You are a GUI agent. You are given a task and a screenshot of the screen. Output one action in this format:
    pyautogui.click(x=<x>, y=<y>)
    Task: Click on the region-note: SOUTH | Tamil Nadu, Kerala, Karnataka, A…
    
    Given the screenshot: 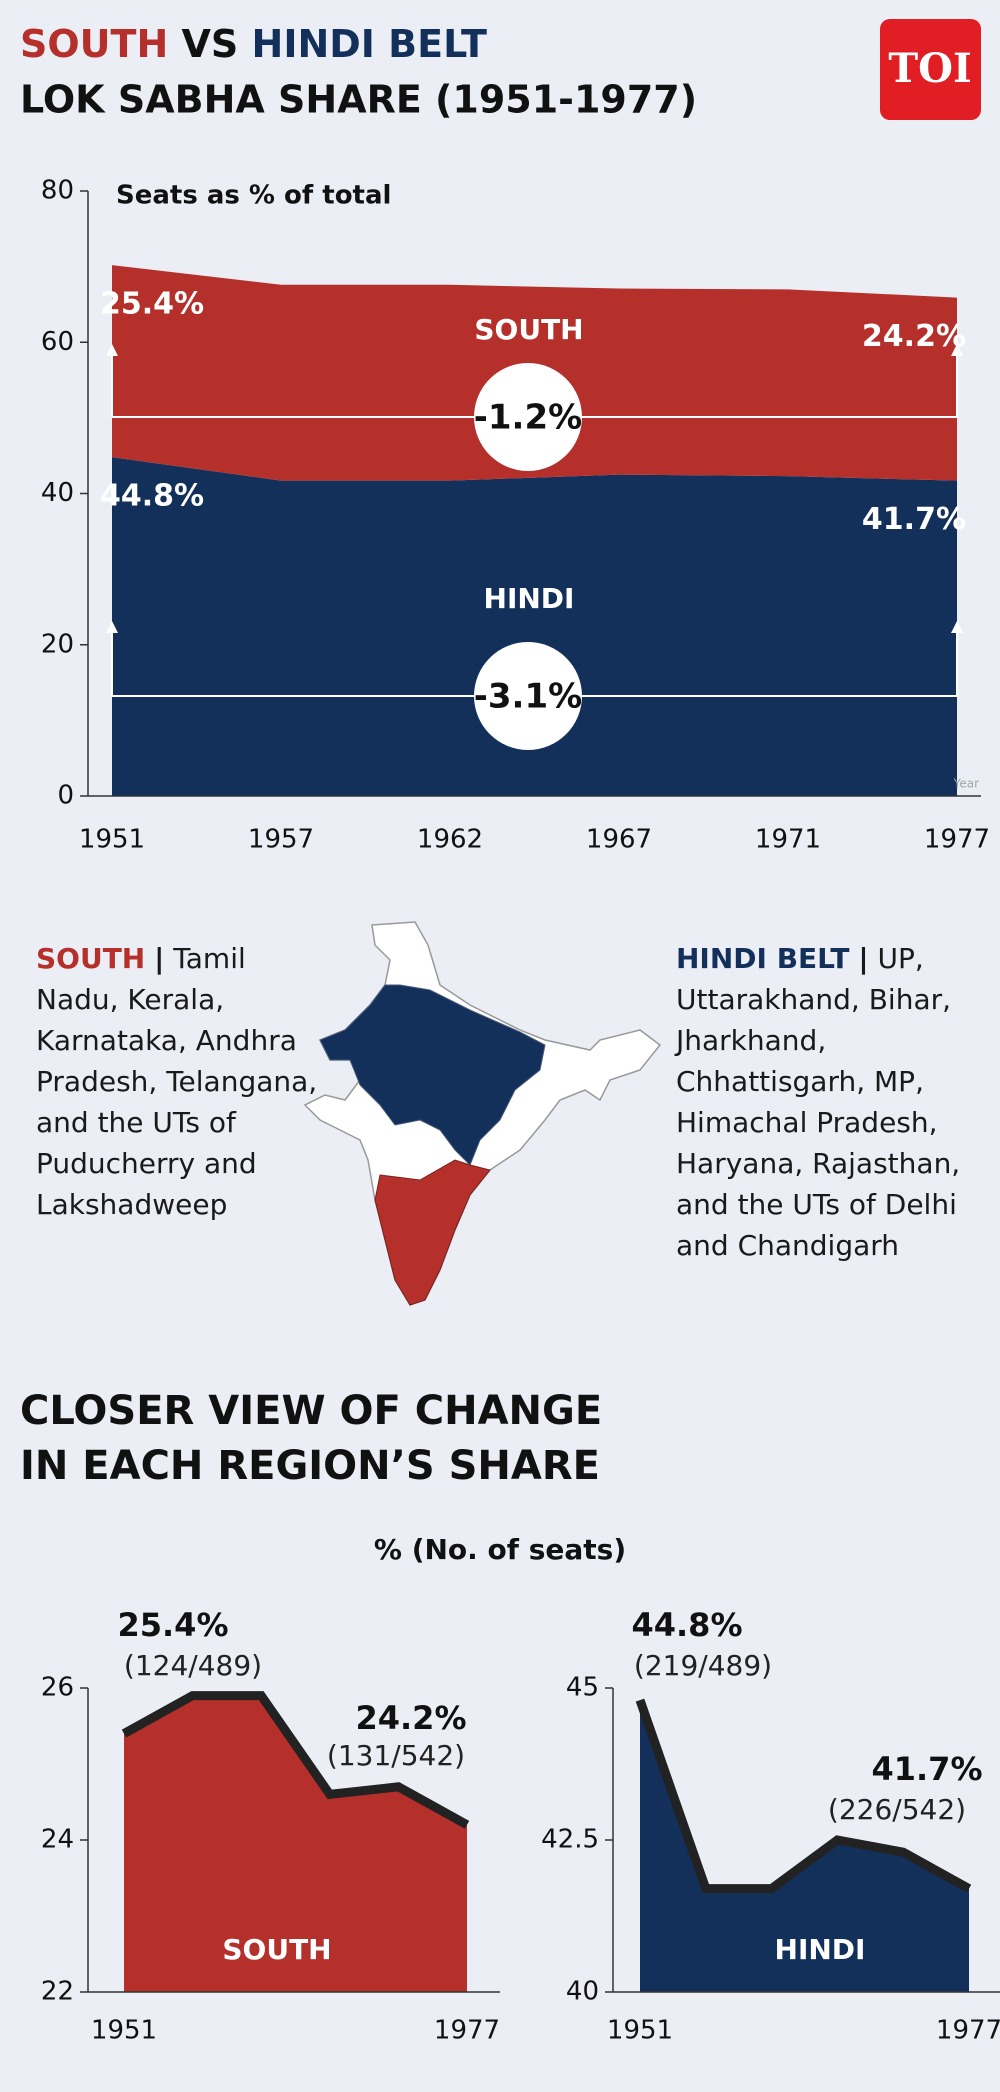 What is the action you would take?
    pyautogui.click(x=186, y=1081)
    